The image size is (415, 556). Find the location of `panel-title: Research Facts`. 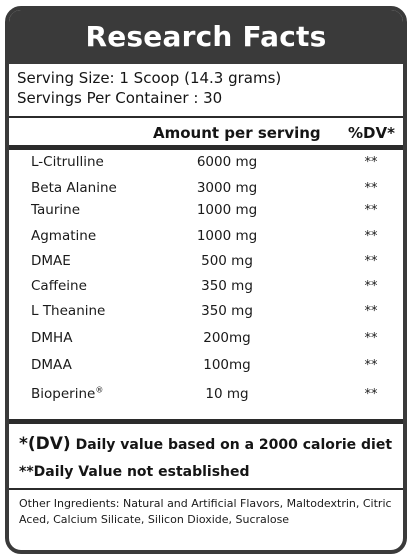

panel-title: Research Facts is located at coordinates (206, 36).